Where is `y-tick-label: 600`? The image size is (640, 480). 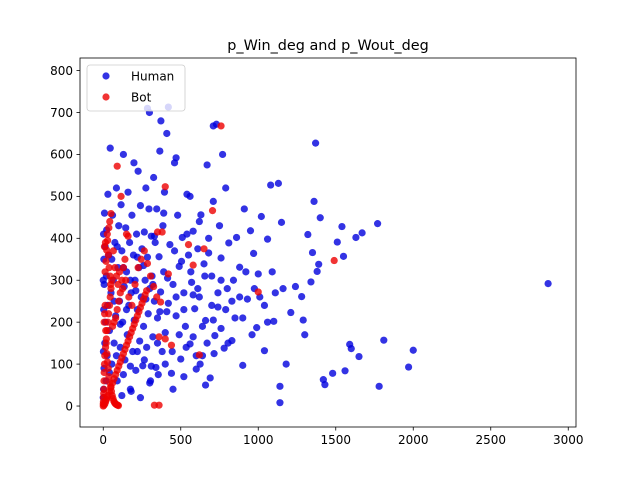
y-tick-label: 600 is located at coordinates (61, 155).